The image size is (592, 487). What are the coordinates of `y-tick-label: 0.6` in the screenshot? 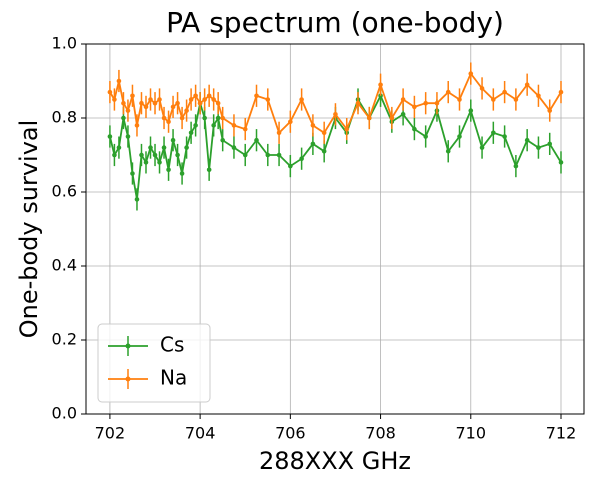 It's located at (64, 191).